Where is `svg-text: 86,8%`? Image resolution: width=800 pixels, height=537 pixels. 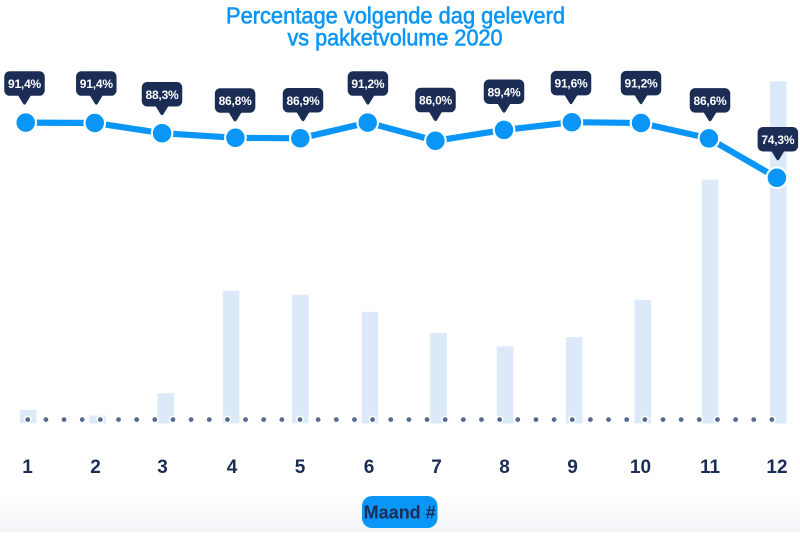
svg-text: 86,8% is located at coordinates (236, 101).